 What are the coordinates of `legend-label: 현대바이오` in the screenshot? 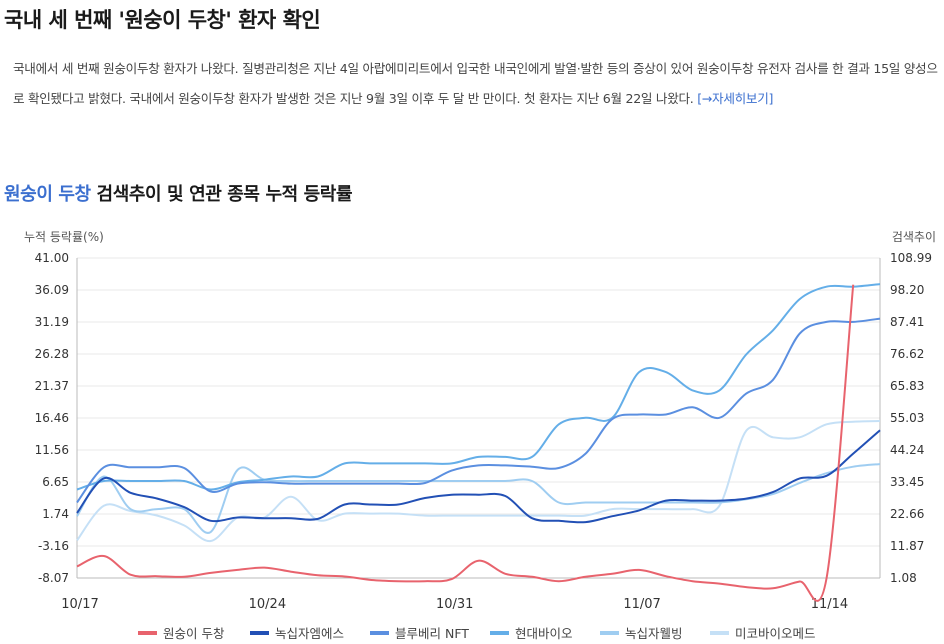 It's located at (544, 633).